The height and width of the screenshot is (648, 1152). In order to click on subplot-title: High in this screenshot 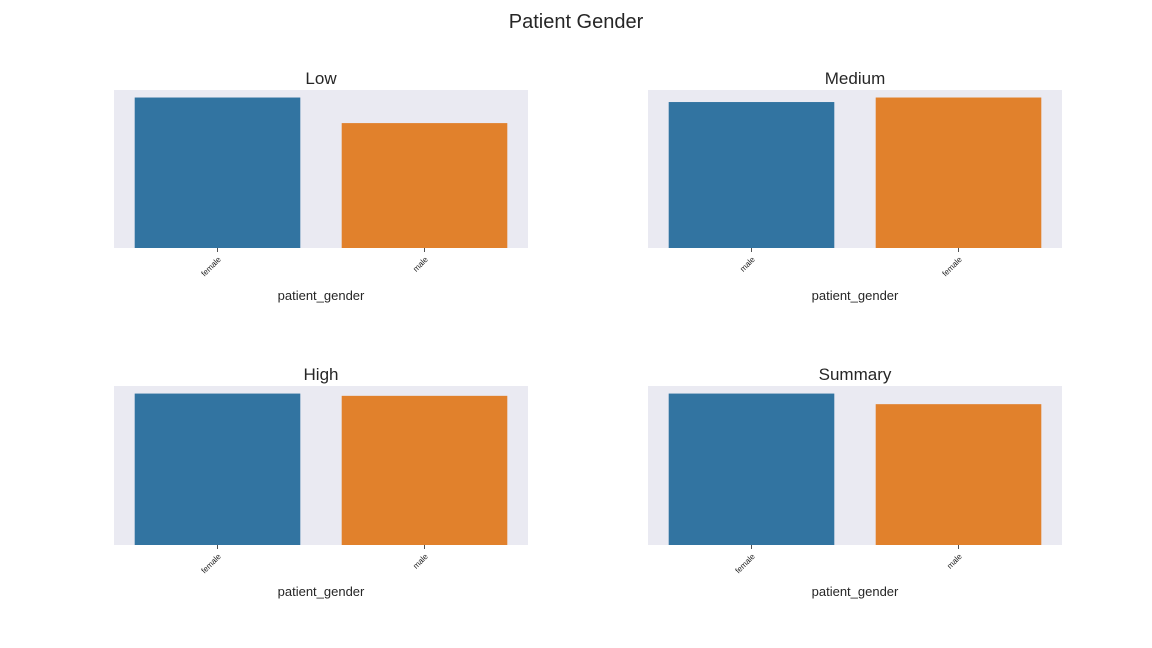, I will do `click(321, 374)`.